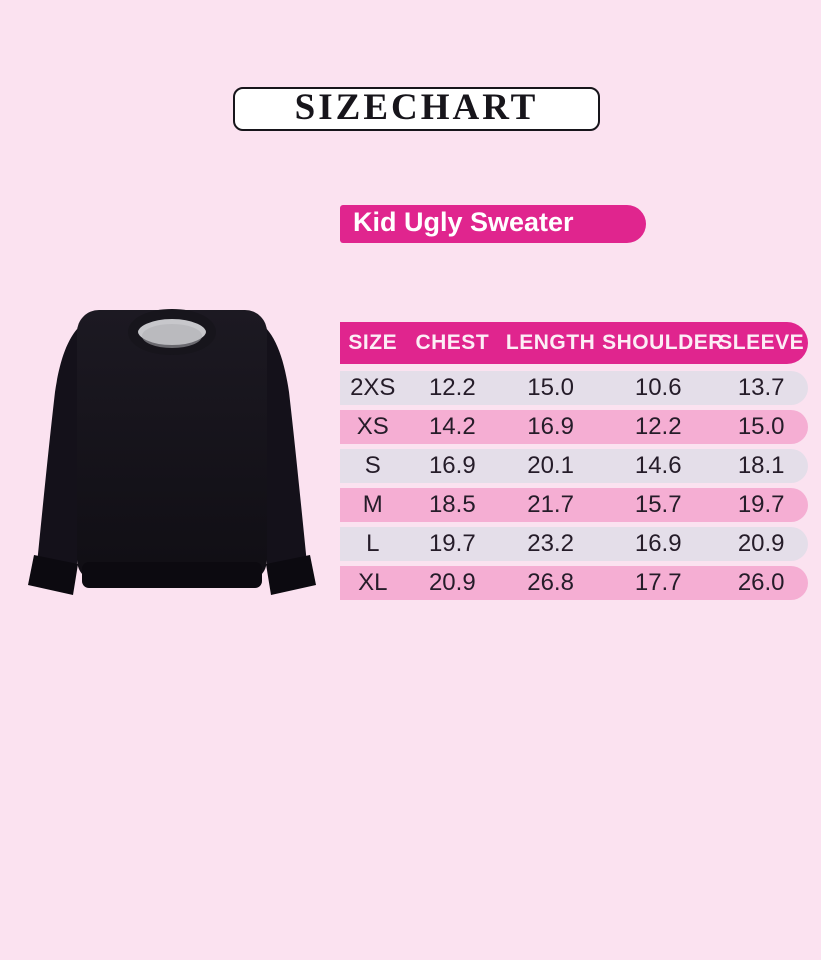 This screenshot has width=821, height=960. I want to click on col-header-length: LENGTH, so click(550, 342).